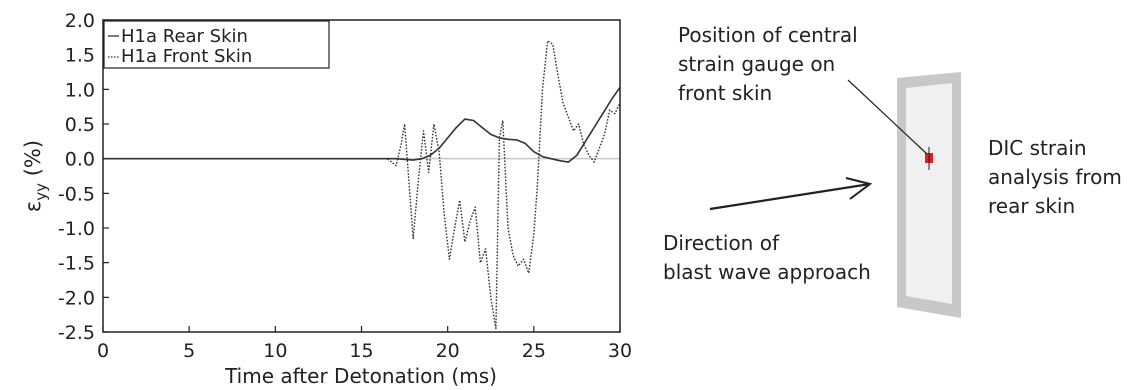  I want to click on y-axis-unit: (%), so click(33, 158).